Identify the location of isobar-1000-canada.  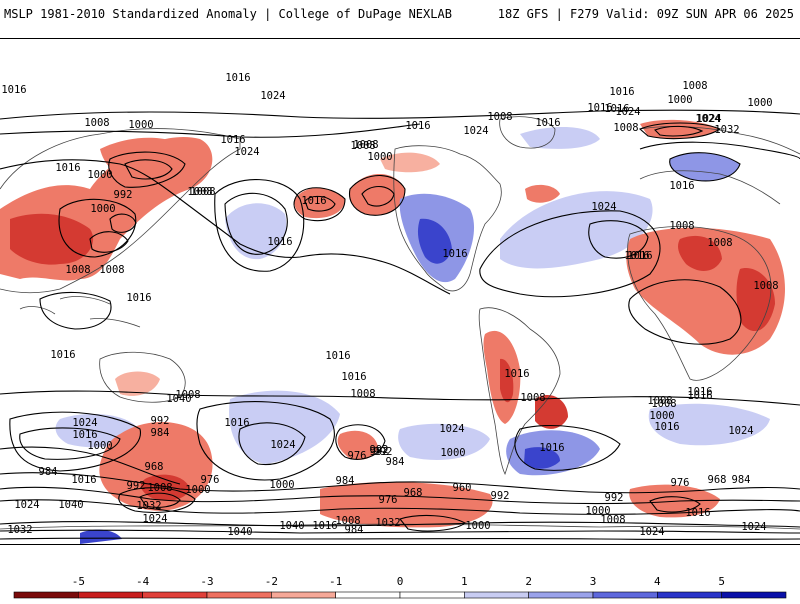
(378, 196).